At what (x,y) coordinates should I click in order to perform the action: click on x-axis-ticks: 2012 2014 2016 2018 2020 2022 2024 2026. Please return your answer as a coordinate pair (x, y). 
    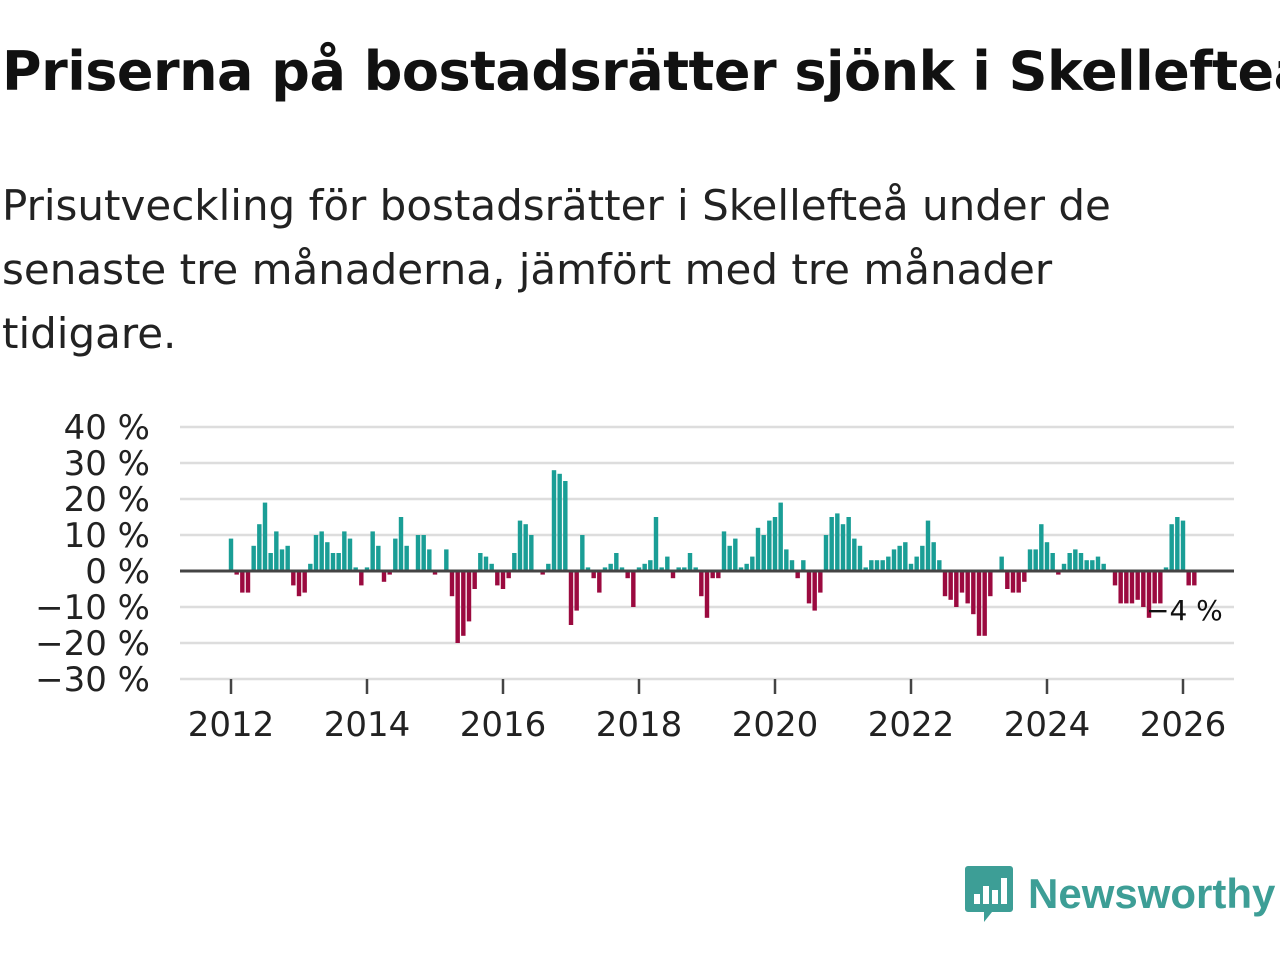
    Looking at the image, I should click on (707, 712).